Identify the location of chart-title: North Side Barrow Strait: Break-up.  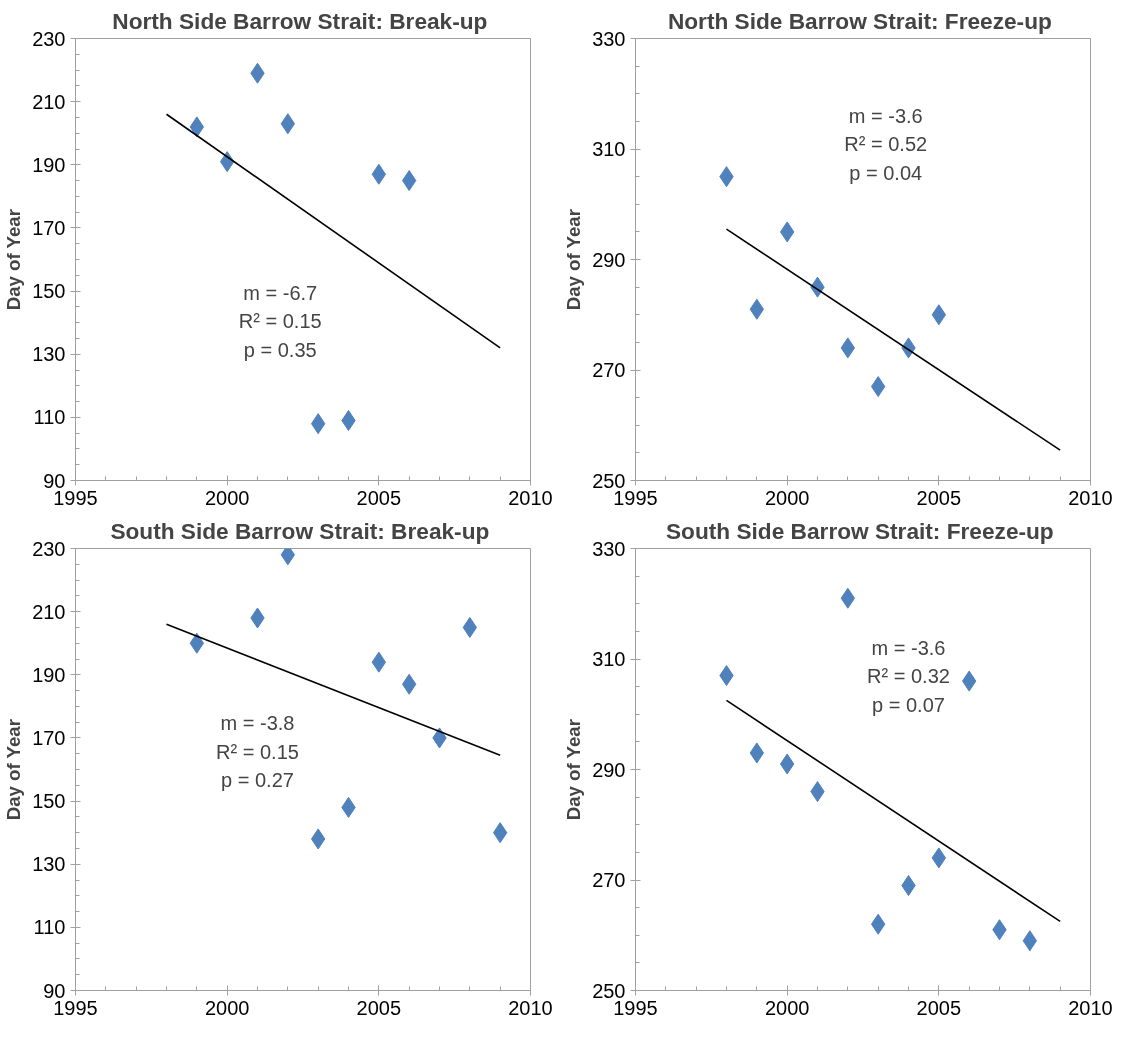
(300, 20).